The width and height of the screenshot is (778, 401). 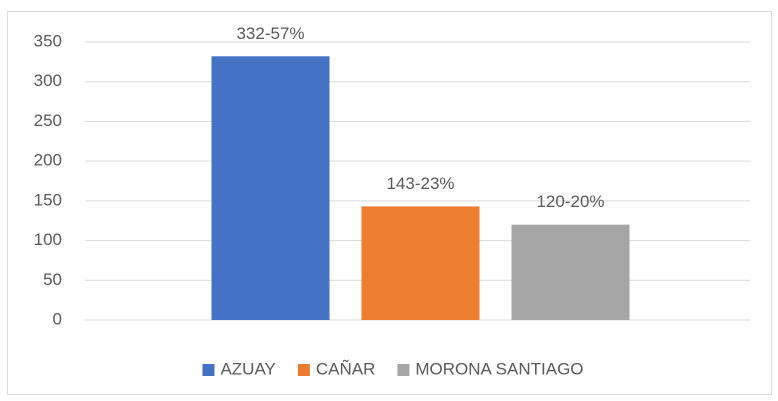 I want to click on y-tick-label: 250, so click(x=48, y=120).